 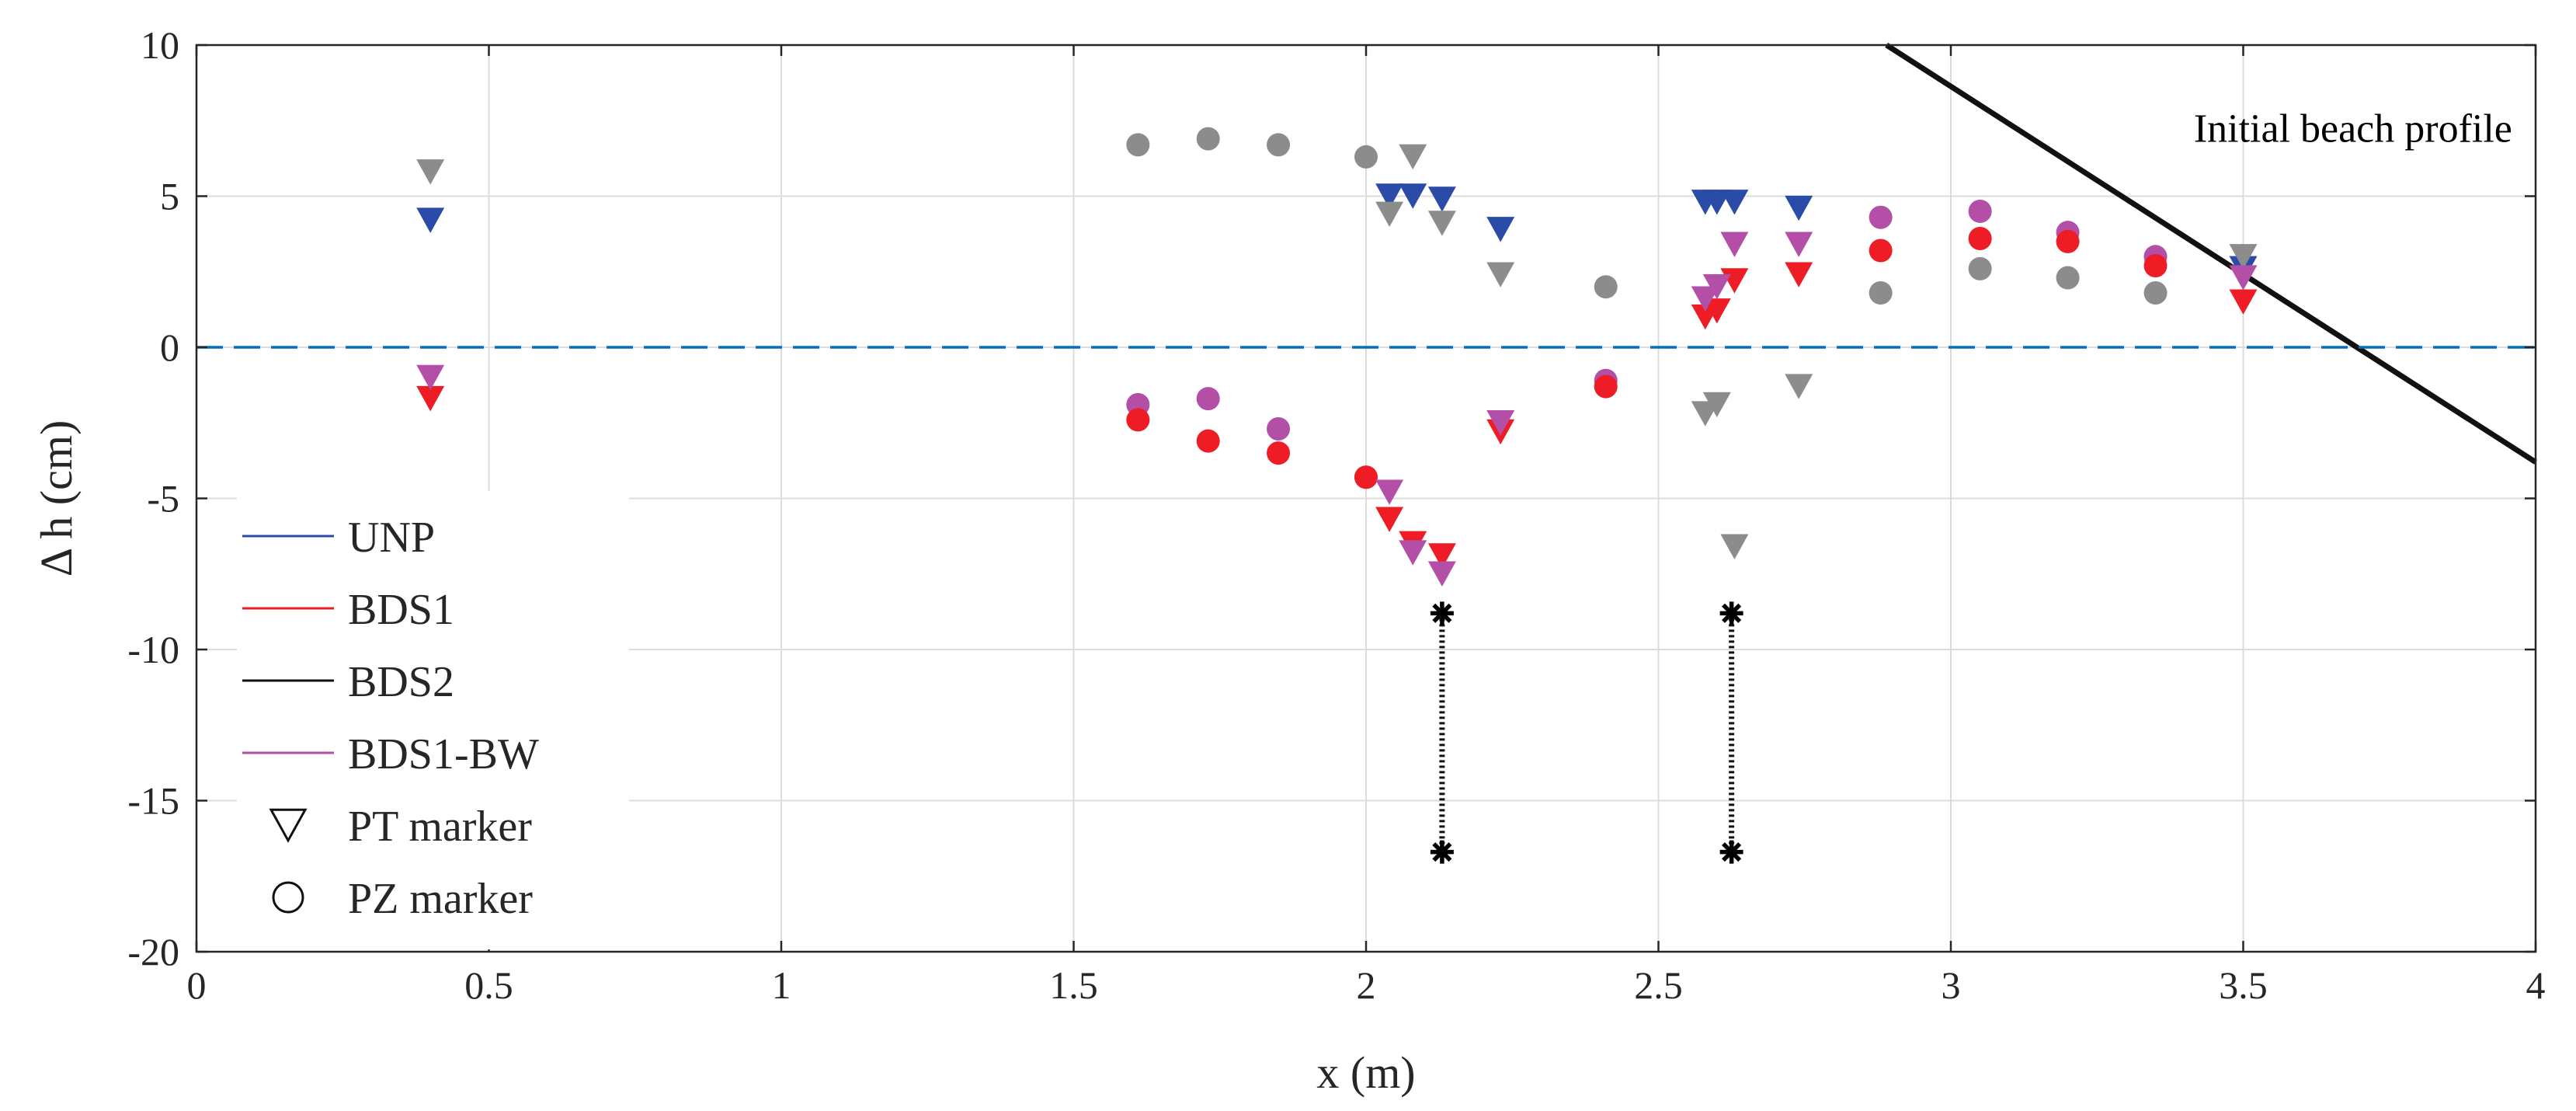 What do you see at coordinates (440, 899) in the screenshot?
I see `legend-label: PZ marker` at bounding box center [440, 899].